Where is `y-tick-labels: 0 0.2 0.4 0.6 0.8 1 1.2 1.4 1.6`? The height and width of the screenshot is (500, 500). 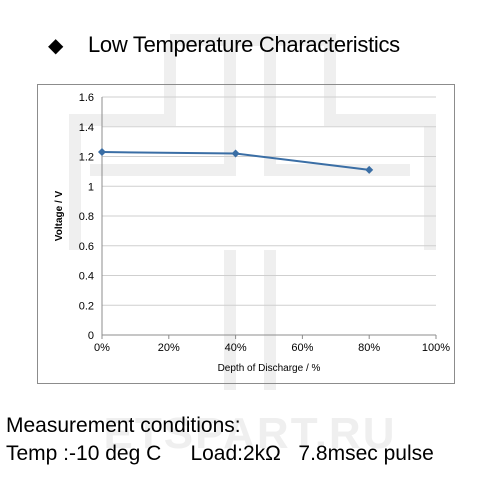 y-tick-labels: 0 0.2 0.4 0.6 0.8 1 1.2 1.4 1.6 is located at coordinates (86, 217).